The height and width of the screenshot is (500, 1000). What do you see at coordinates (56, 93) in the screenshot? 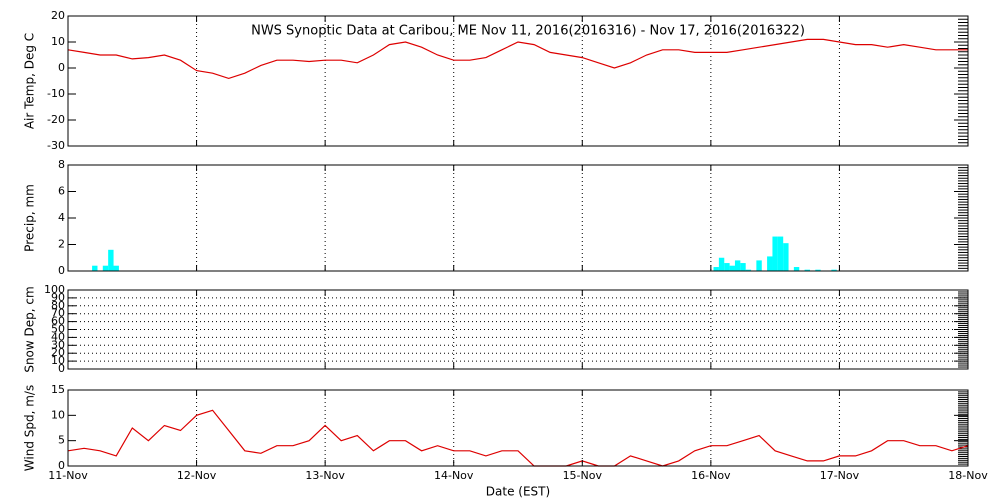
I see `y-tick-label: -10` at bounding box center [56, 93].